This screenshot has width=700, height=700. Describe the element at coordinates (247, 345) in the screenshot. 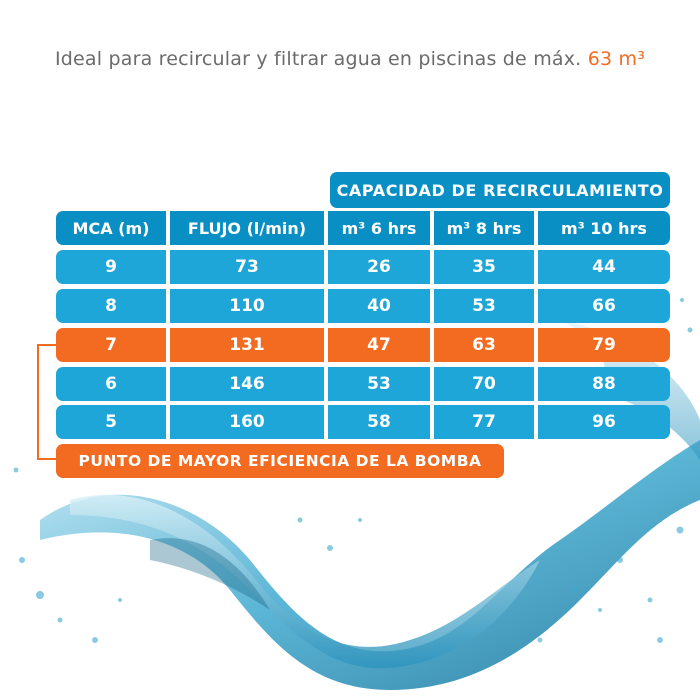

I see `table-cell: 131` at that location.